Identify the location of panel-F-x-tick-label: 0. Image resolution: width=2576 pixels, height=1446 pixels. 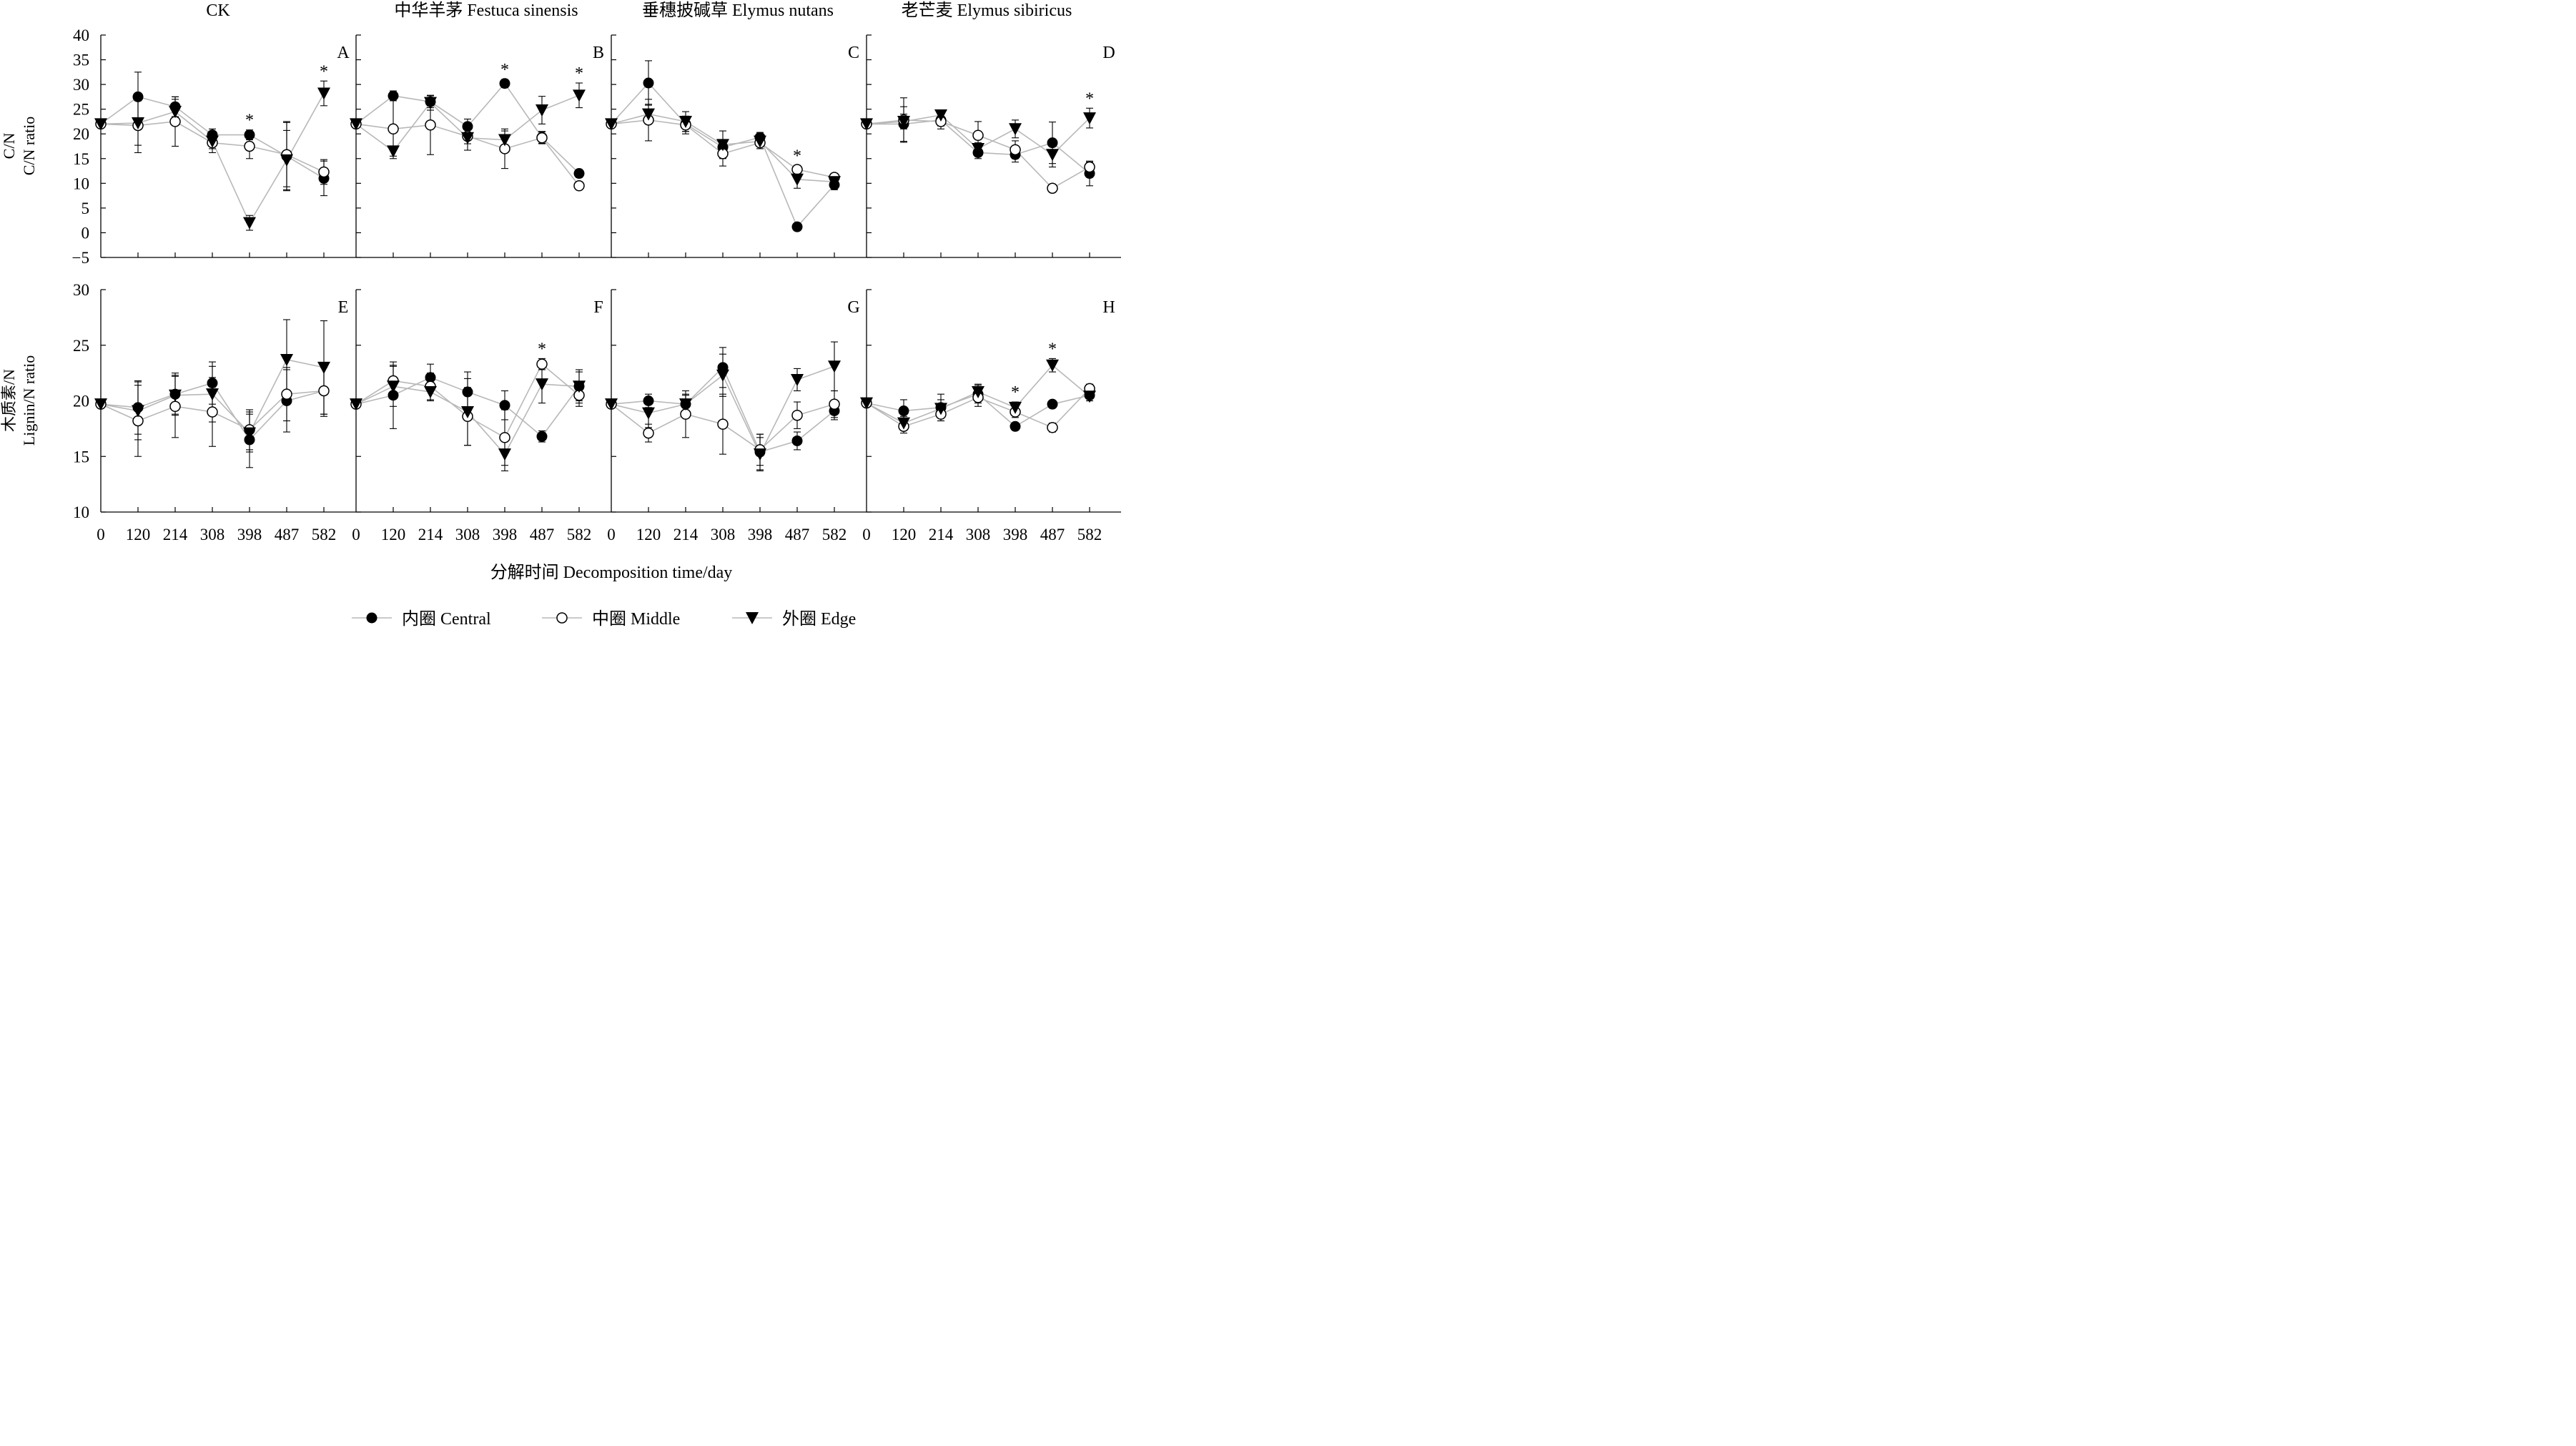
(356, 535).